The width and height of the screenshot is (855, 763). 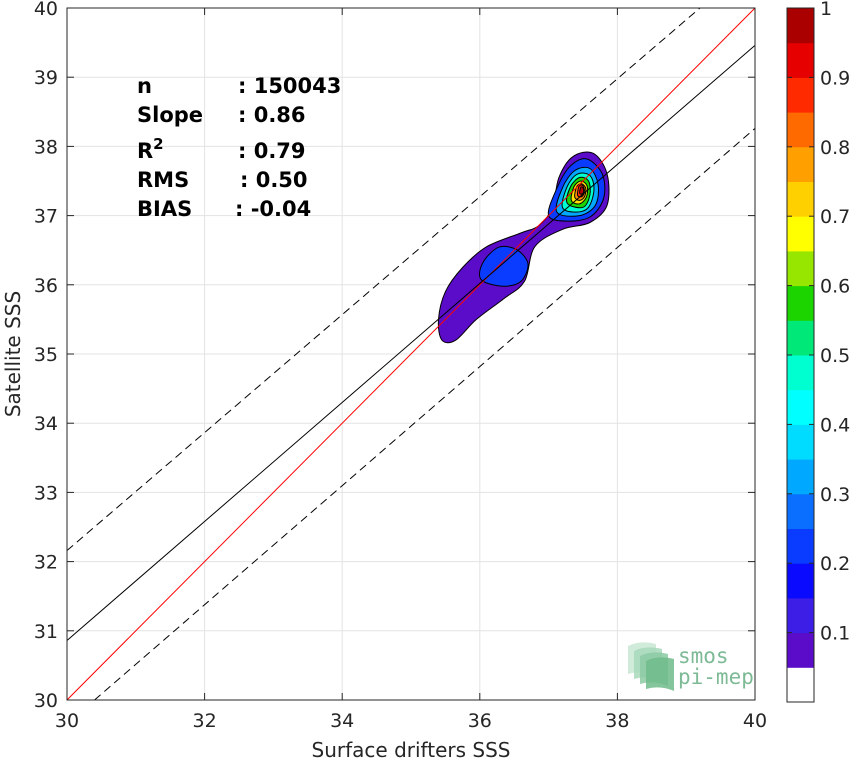 What do you see at coordinates (46, 424) in the screenshot?
I see `y-tick-label-4: 34` at bounding box center [46, 424].